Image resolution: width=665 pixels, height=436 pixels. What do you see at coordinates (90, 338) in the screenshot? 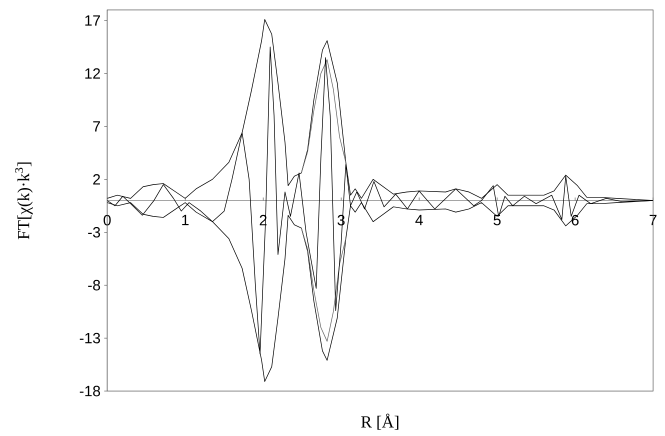
I see `y-tick-label: -13` at bounding box center [90, 338].